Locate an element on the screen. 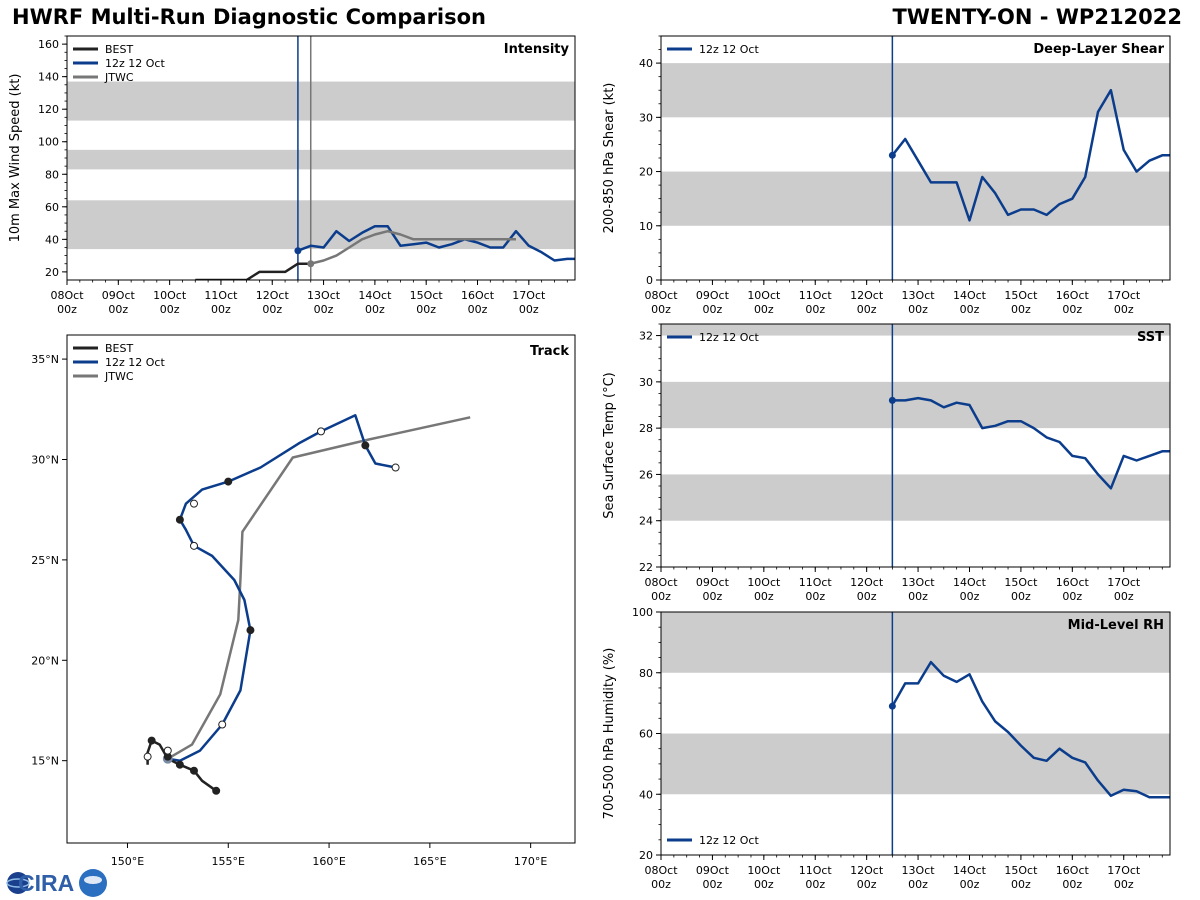 This screenshot has width=1200, height=900. logo-text: CIRA is located at coordinates (46, 883).